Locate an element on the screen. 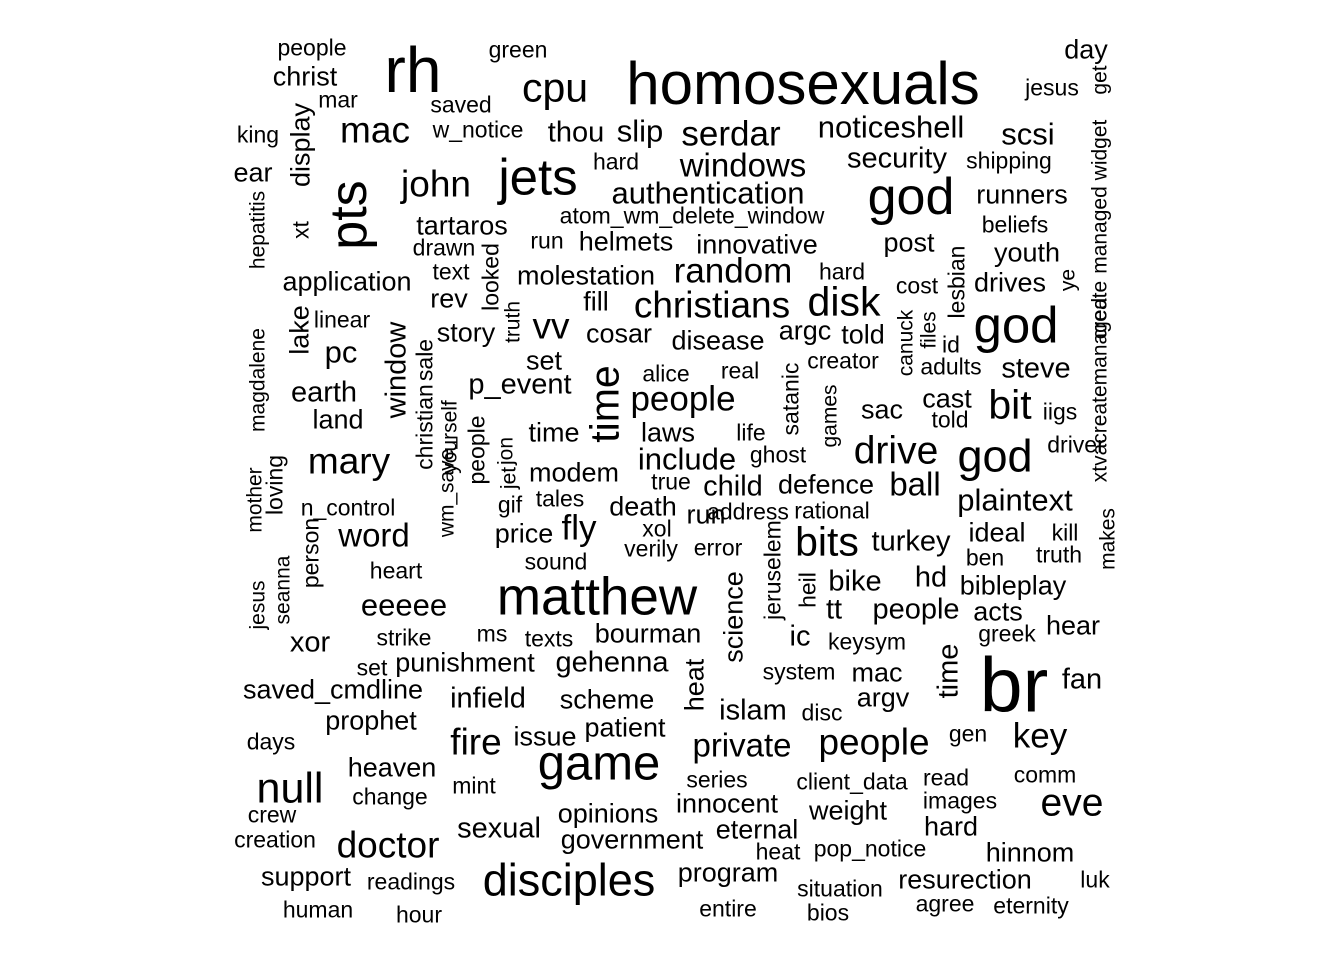  cloud-word: fan is located at coordinates (1082, 679).